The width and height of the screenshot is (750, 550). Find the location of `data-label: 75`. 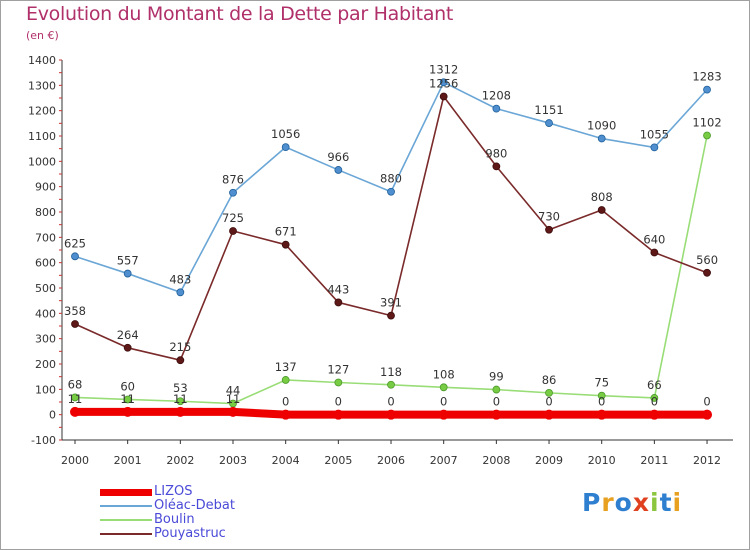

data-label: 75 is located at coordinates (601, 383).